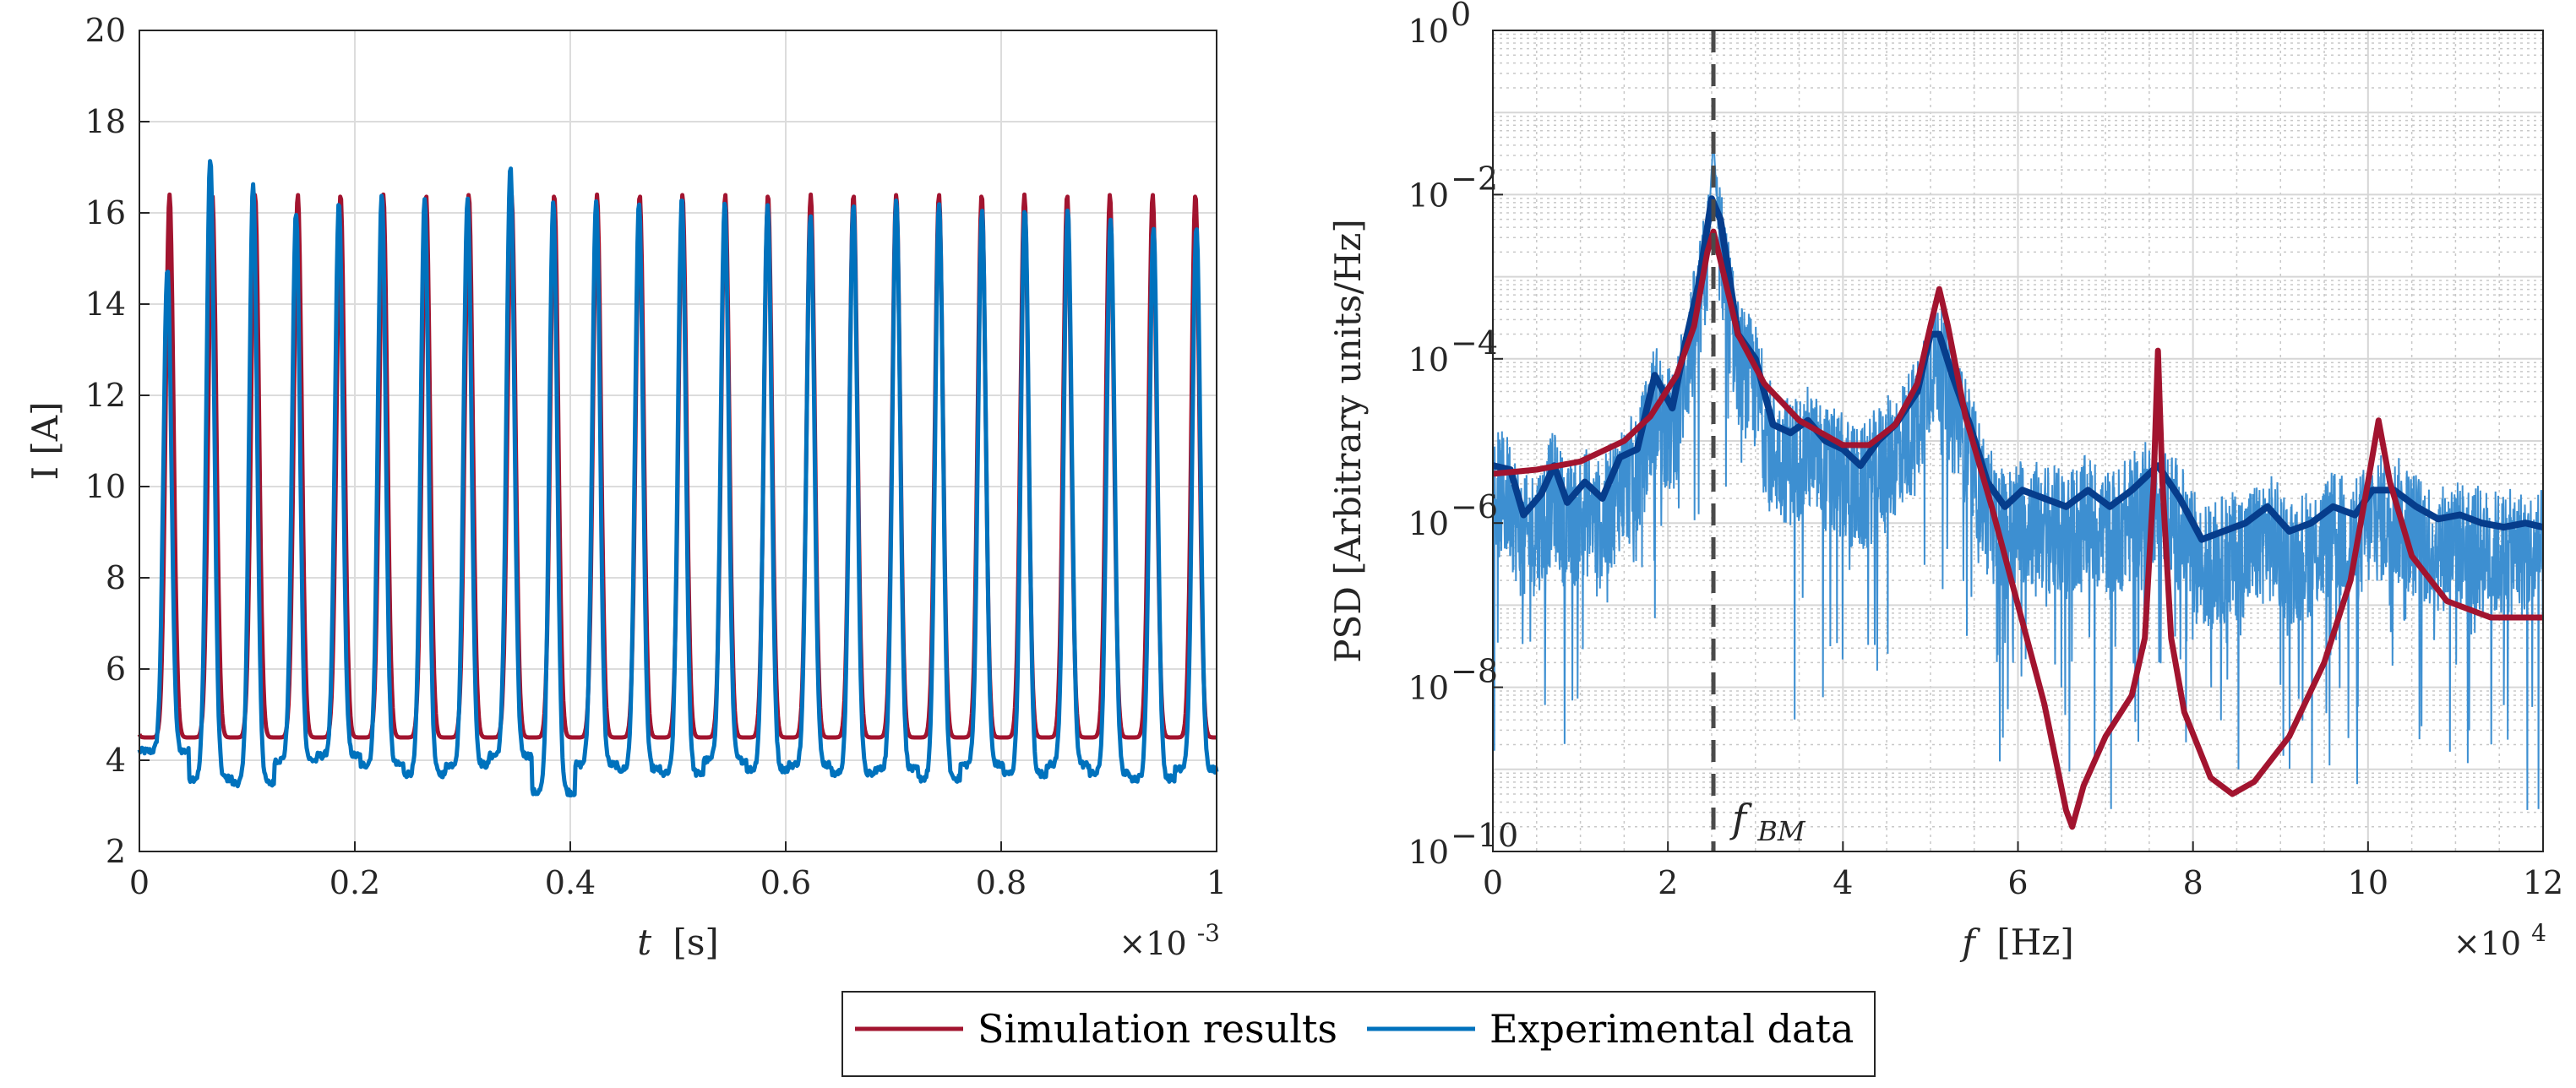 This screenshot has width=2576, height=1088. I want to click on right-ytick-exponent: −2, so click(1474, 178).